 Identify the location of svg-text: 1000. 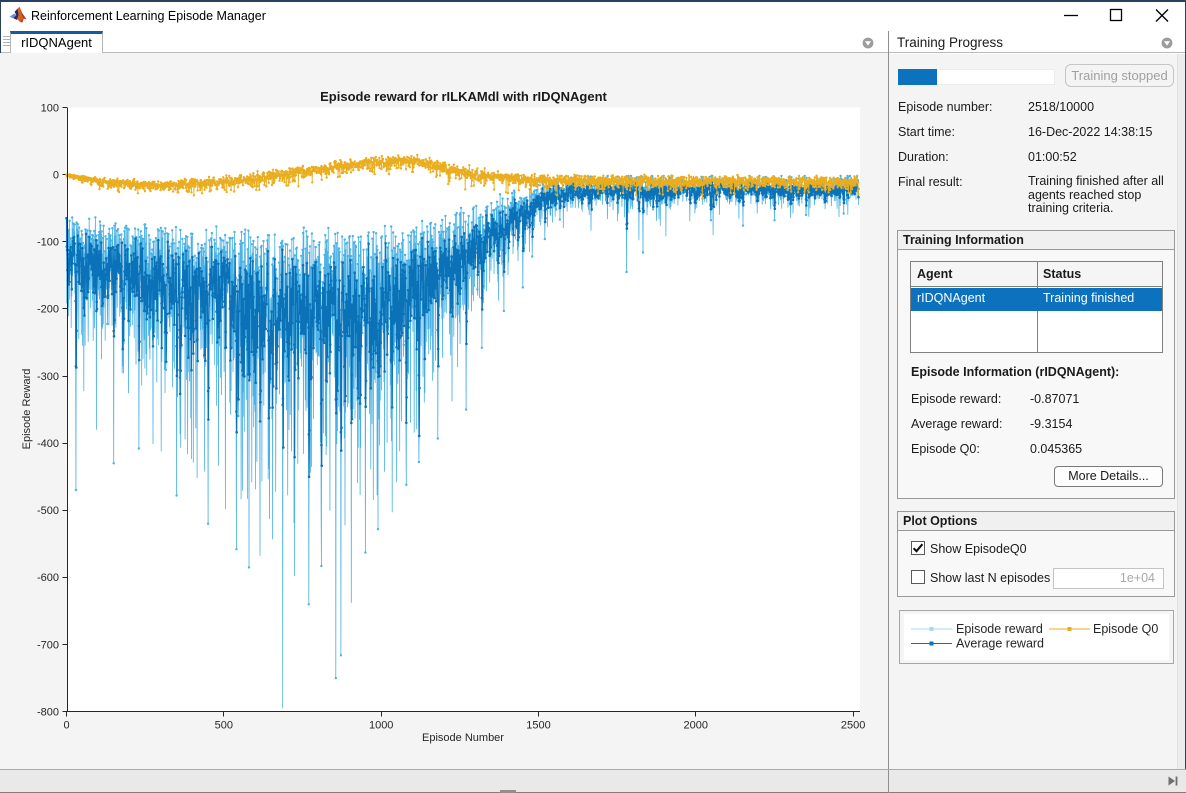
(381, 725).